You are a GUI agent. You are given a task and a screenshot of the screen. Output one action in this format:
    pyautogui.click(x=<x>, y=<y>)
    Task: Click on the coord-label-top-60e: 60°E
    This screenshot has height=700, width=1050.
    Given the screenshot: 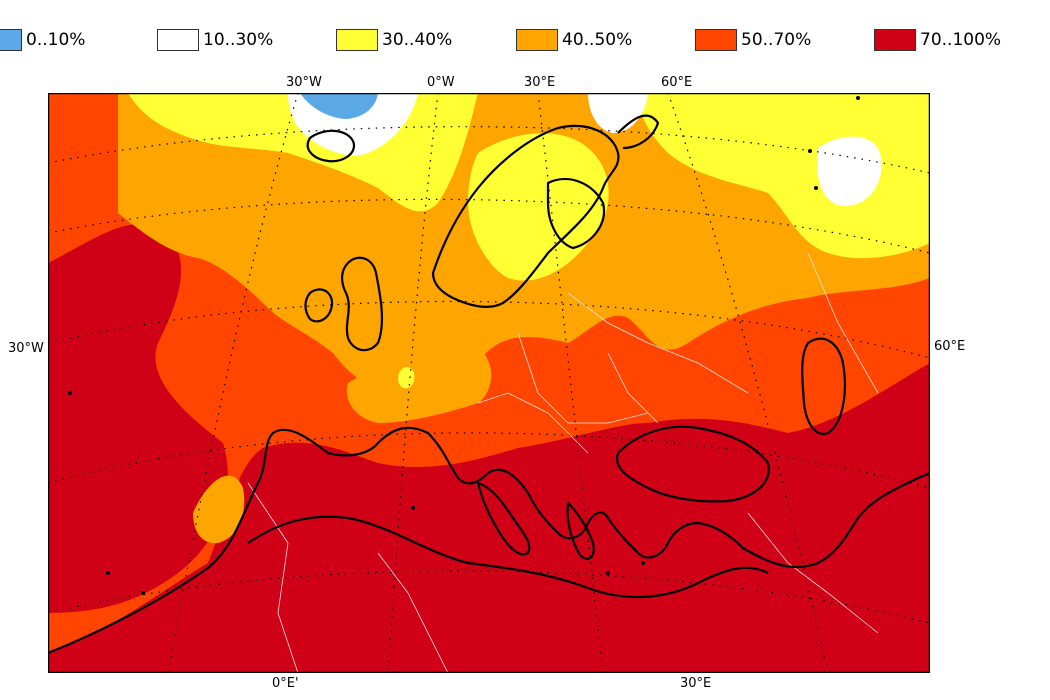 What is the action you would take?
    pyautogui.click(x=677, y=82)
    